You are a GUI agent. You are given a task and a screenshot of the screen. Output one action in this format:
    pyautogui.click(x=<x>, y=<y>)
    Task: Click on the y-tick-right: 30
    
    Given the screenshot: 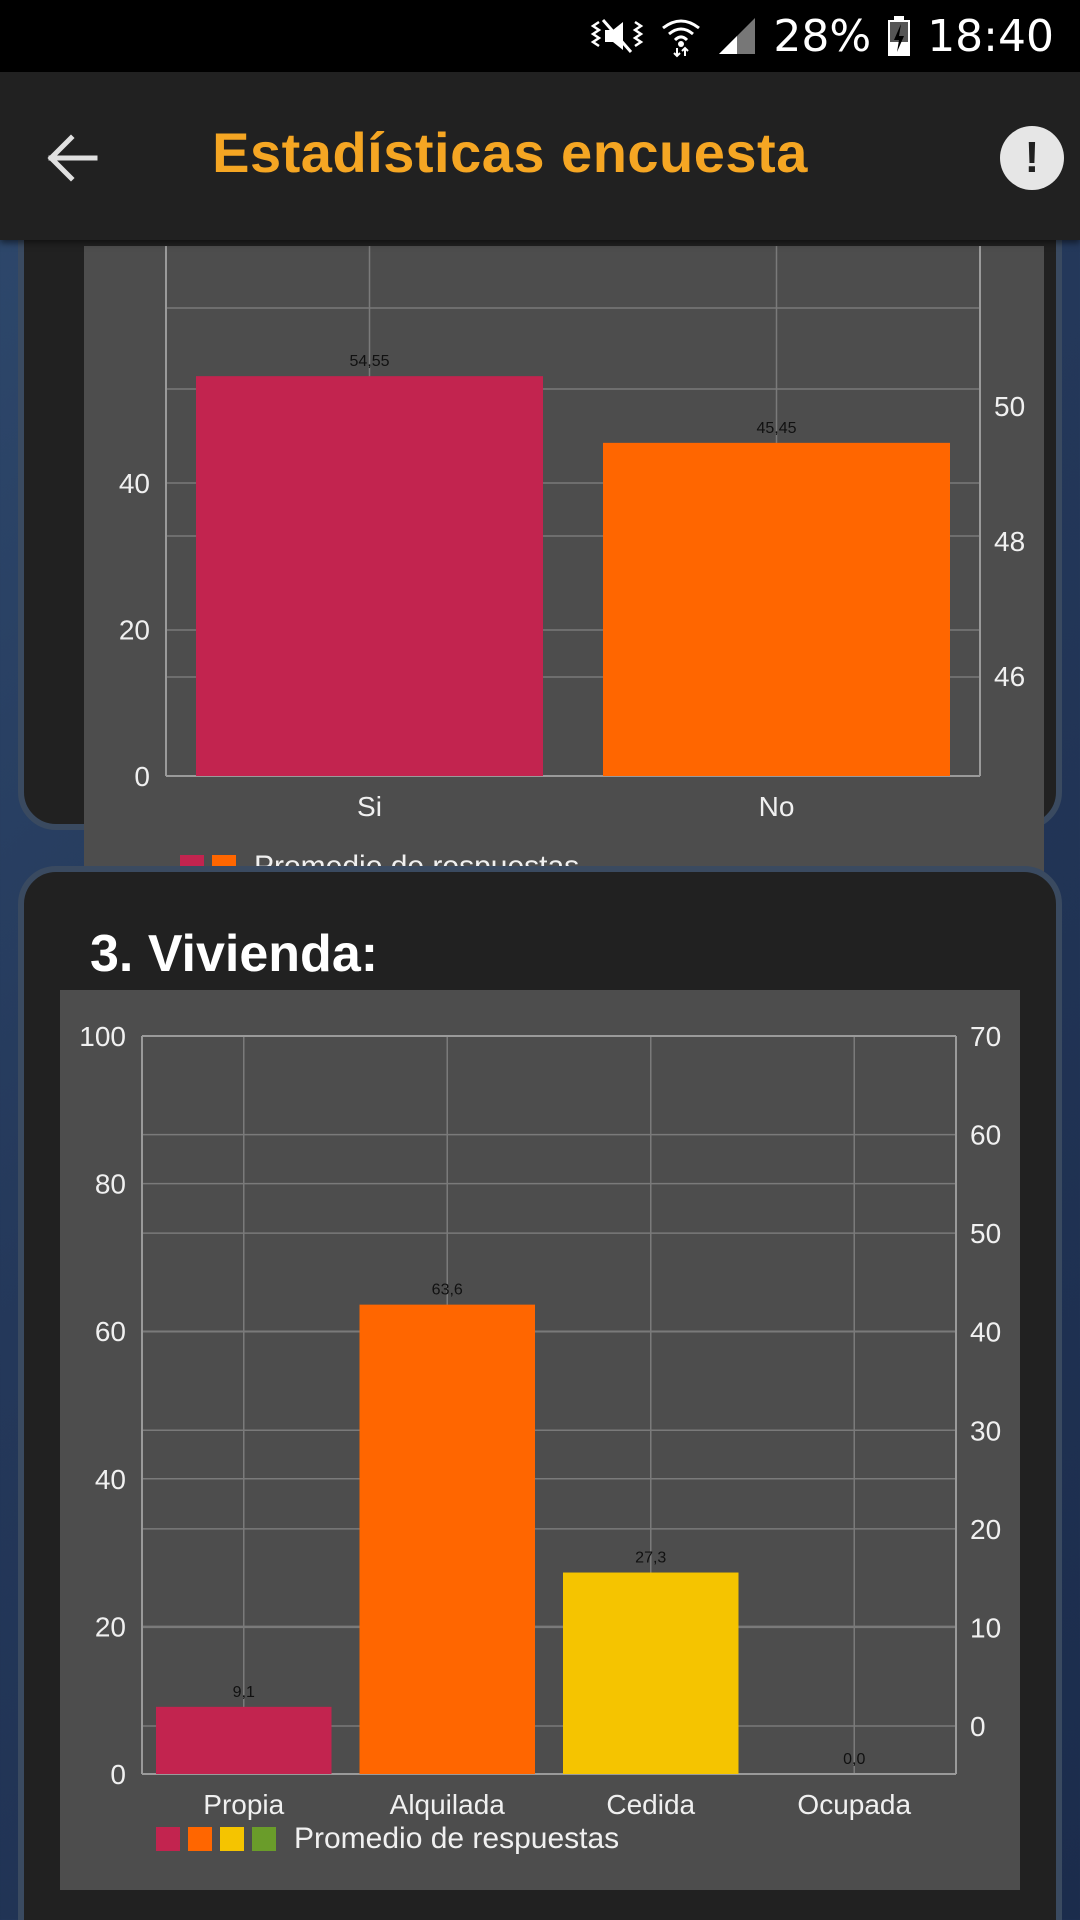 What is the action you would take?
    pyautogui.click(x=985, y=1430)
    